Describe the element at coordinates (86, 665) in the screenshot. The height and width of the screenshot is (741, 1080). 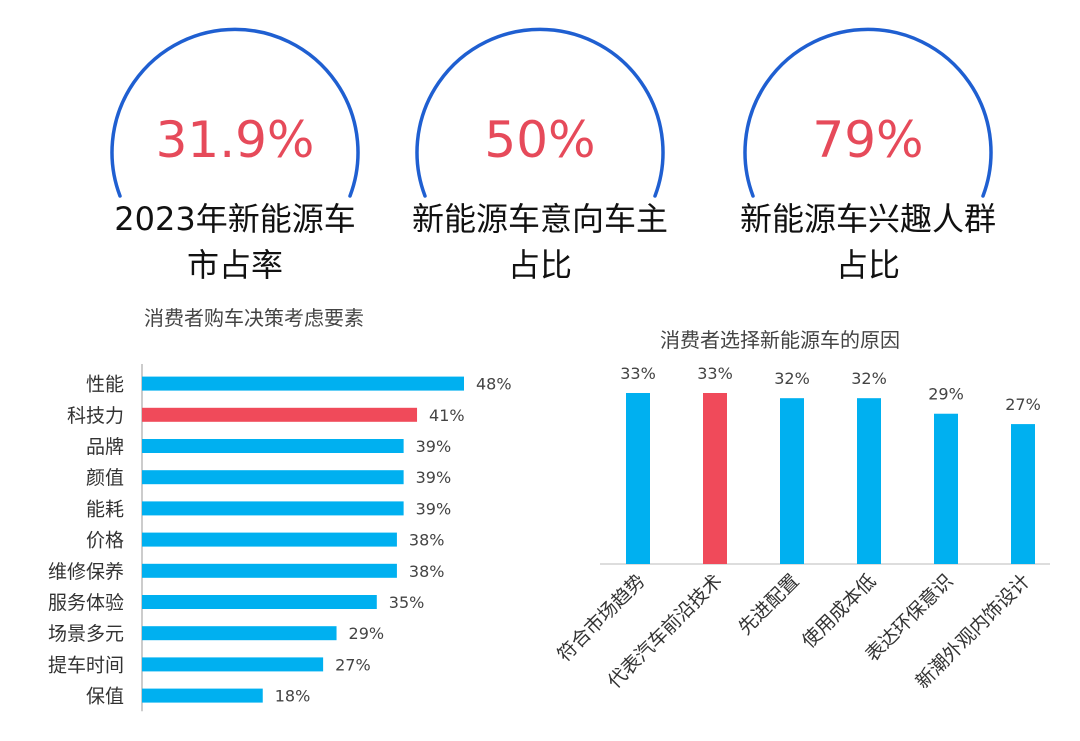
I see `hbar-category-label: 提车时间` at that location.